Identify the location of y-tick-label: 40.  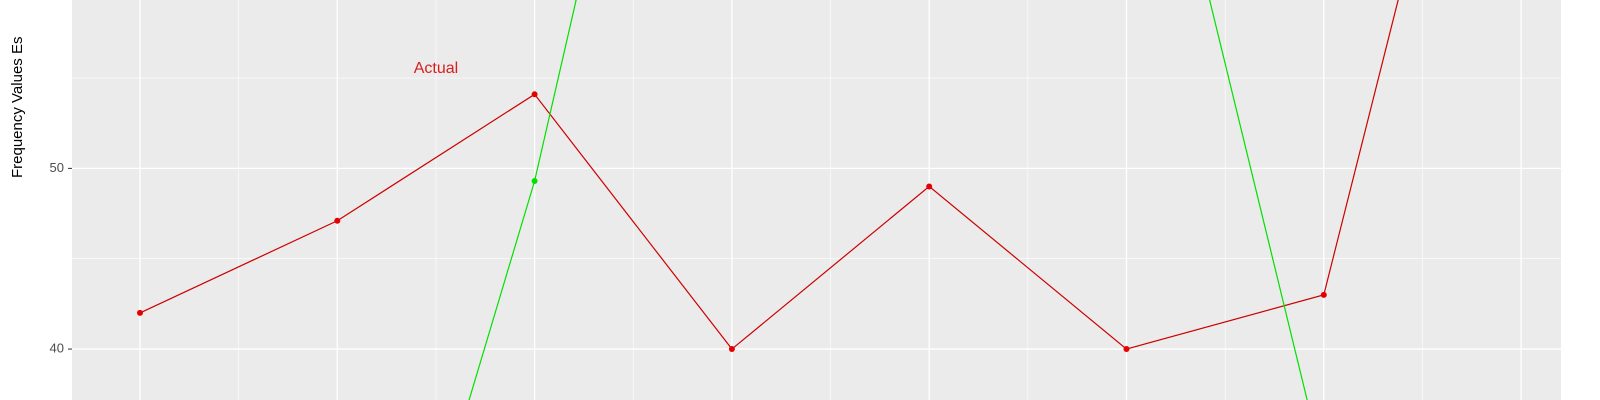
(57, 347).